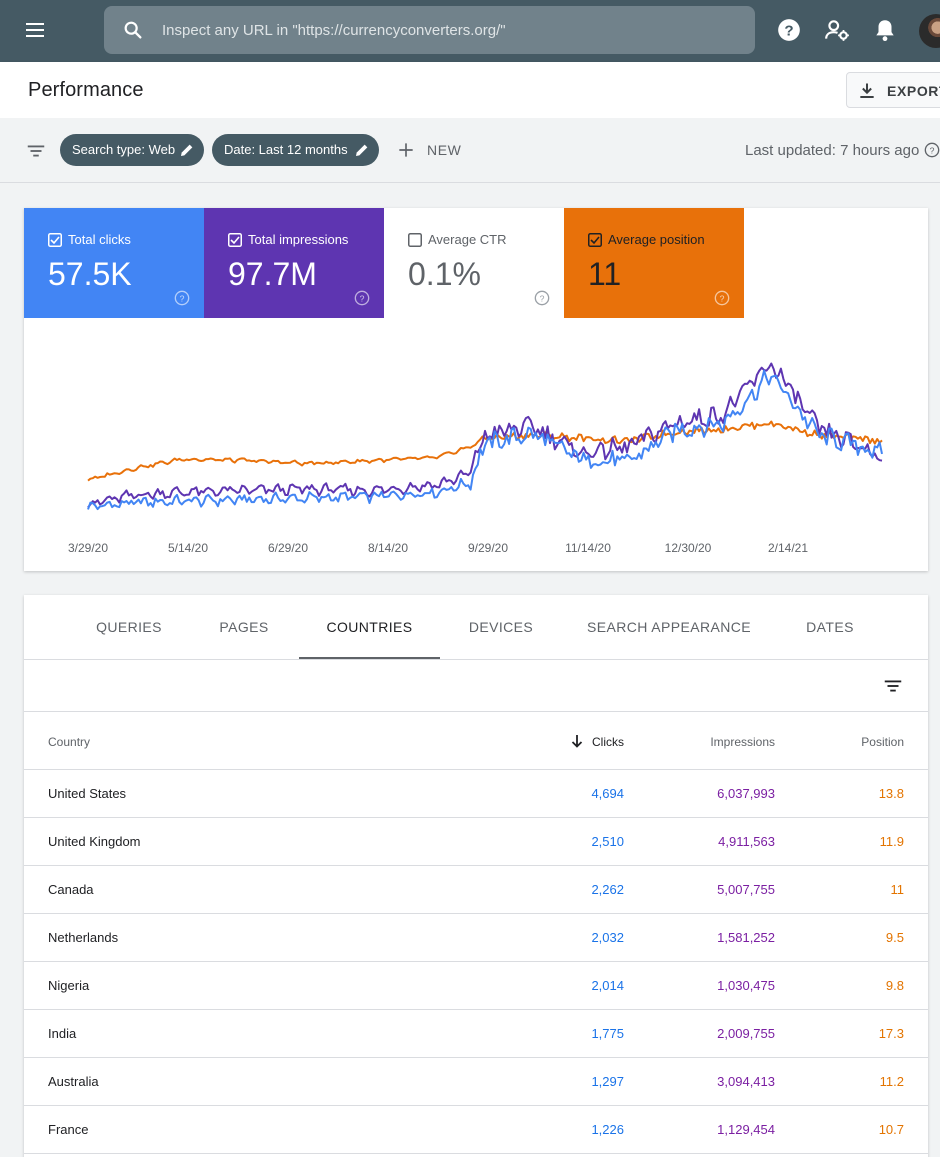  I want to click on position-cell: 10.7, so click(891, 1129).